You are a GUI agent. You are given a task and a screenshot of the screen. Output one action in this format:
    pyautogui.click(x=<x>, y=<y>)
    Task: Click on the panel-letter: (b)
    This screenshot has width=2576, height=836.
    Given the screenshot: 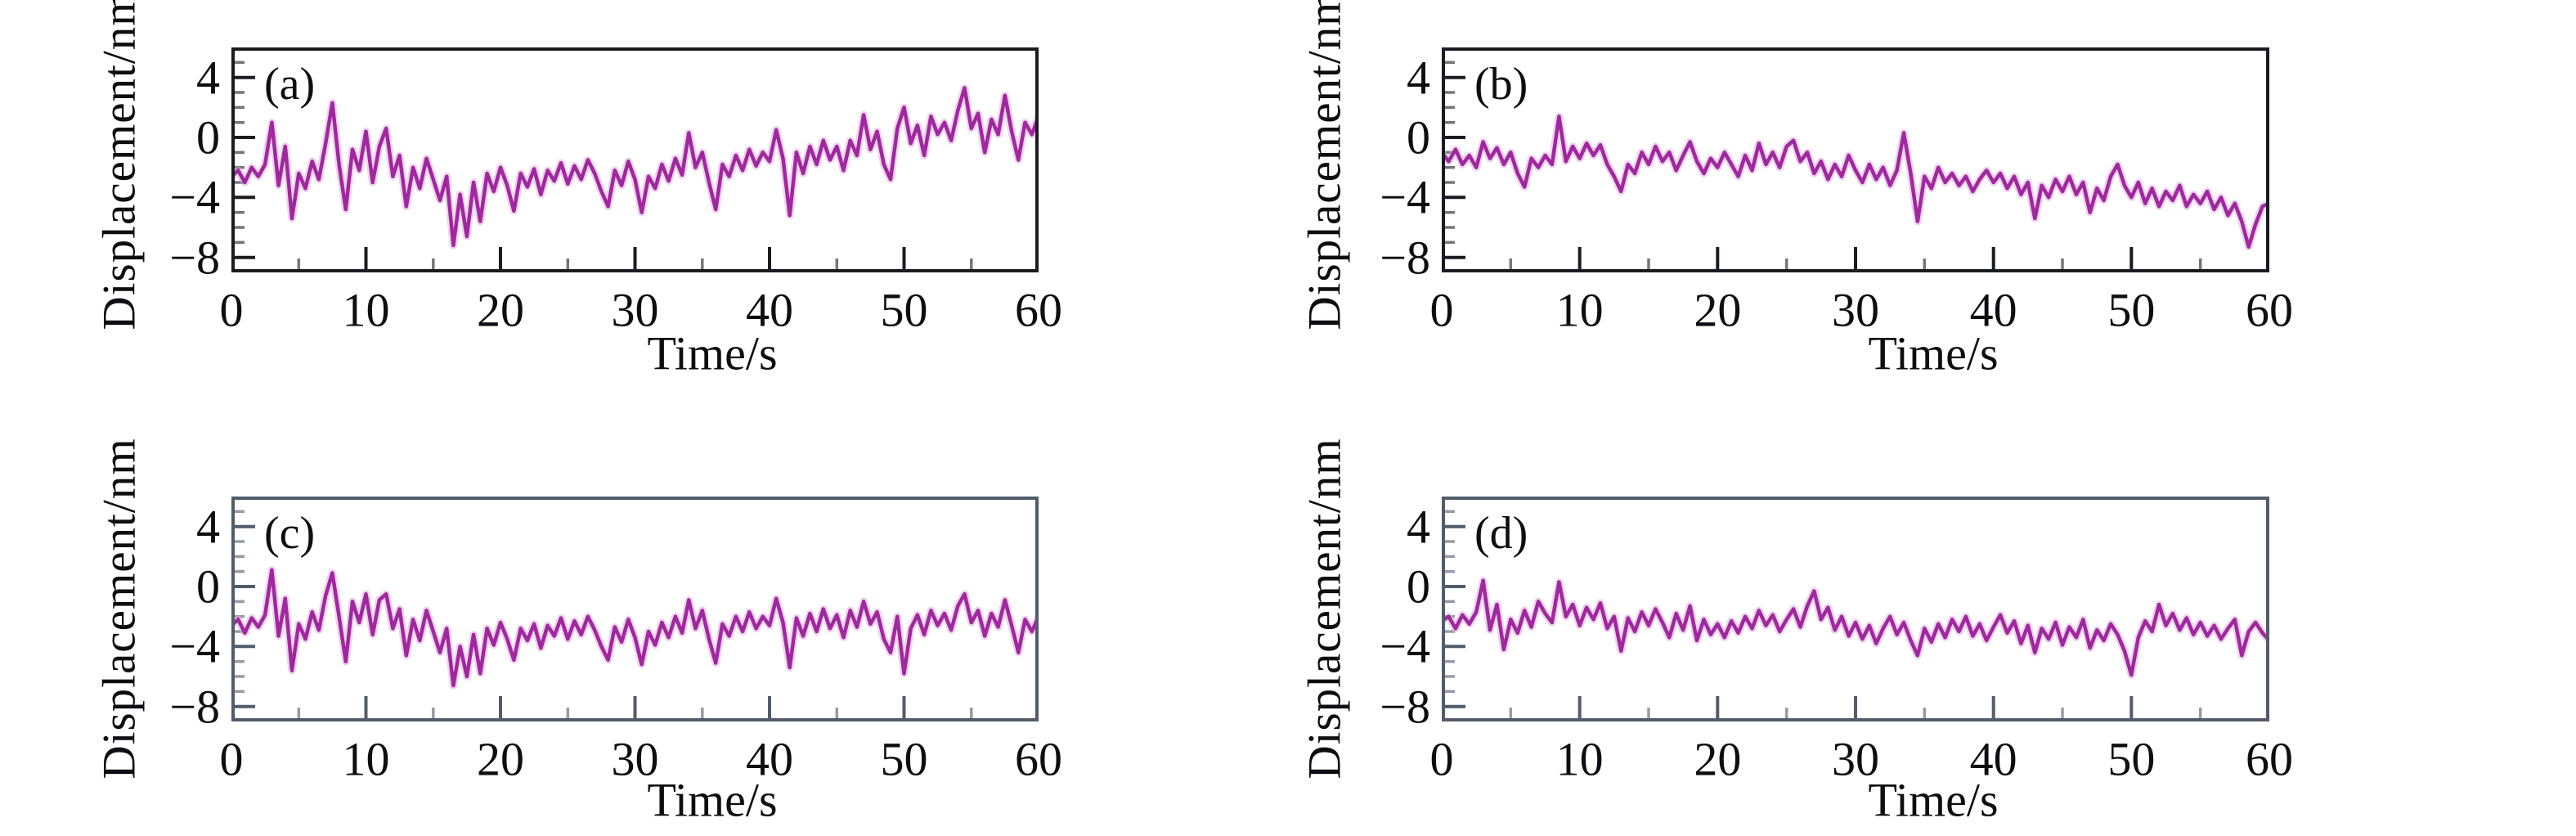 What is the action you would take?
    pyautogui.click(x=1501, y=85)
    